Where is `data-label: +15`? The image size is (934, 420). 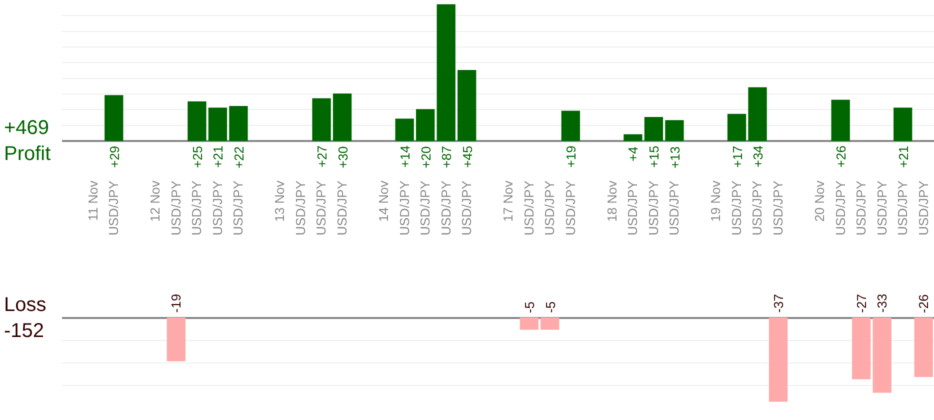 data-label: +15 is located at coordinates (654, 157).